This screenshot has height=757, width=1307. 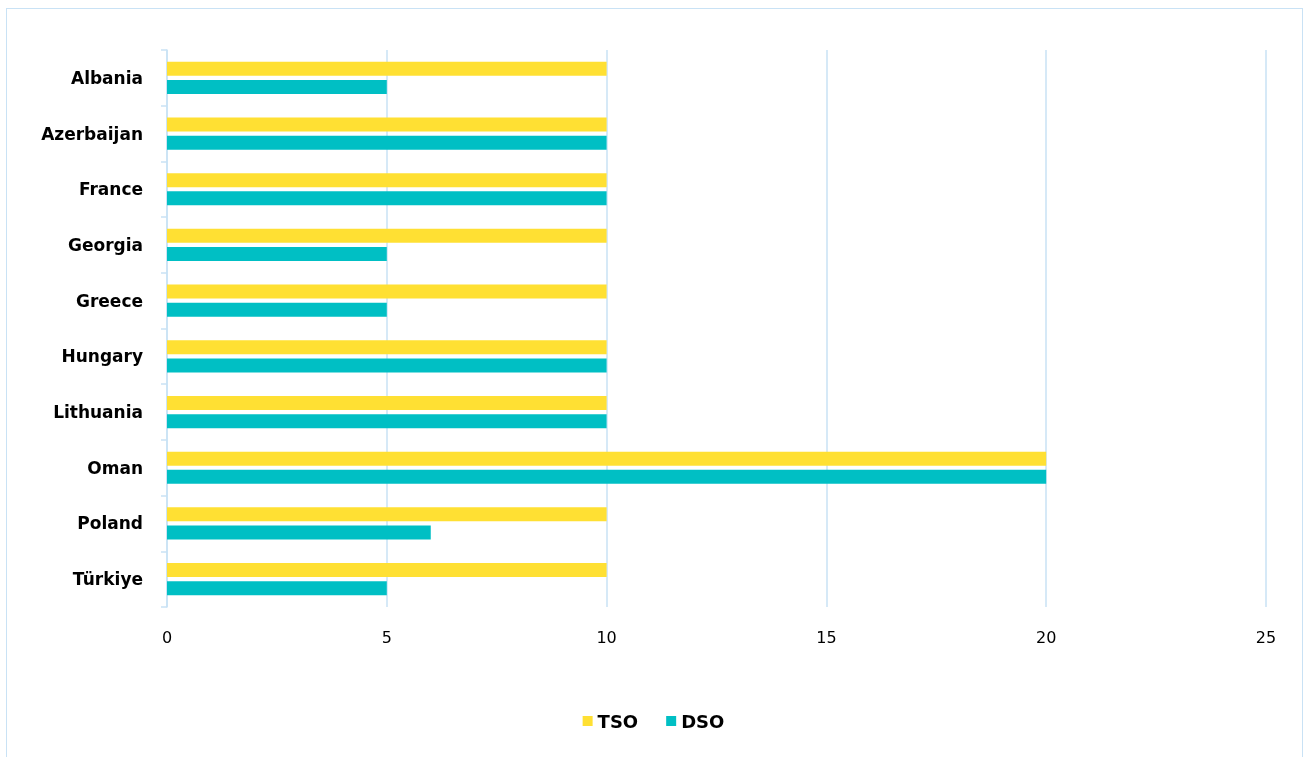 I want to click on x-tick-label: 10, so click(x=606, y=637).